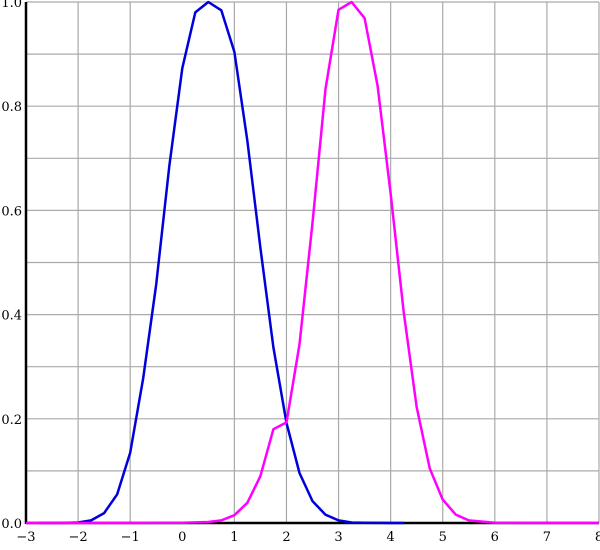 This screenshot has height=550, width=600. Describe the element at coordinates (11, 420) in the screenshot. I see `y-tick-label: 0.2` at that location.